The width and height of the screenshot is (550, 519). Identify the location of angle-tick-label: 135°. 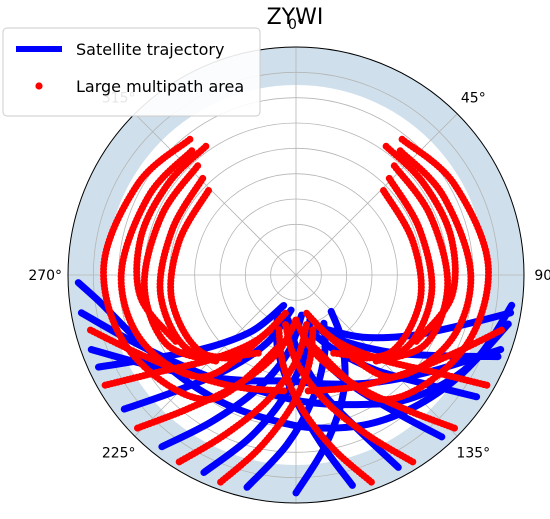
(473, 453).